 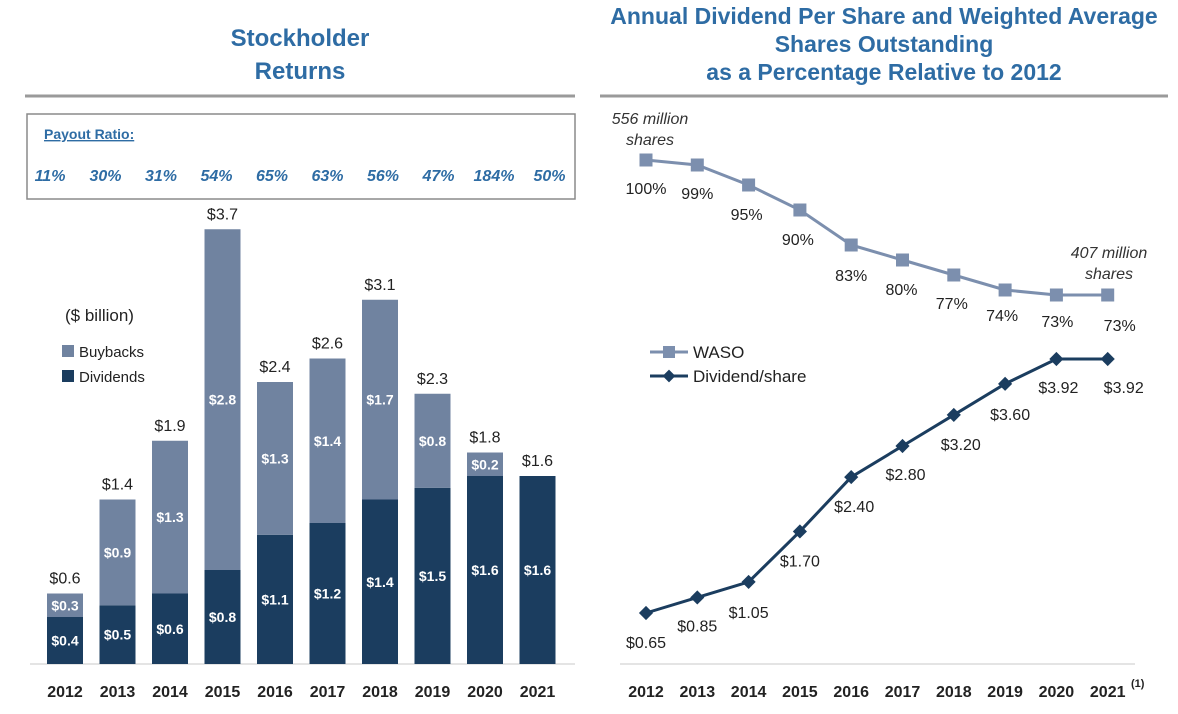 I want to click on payout-ratio-value: 65%, so click(x=272, y=176).